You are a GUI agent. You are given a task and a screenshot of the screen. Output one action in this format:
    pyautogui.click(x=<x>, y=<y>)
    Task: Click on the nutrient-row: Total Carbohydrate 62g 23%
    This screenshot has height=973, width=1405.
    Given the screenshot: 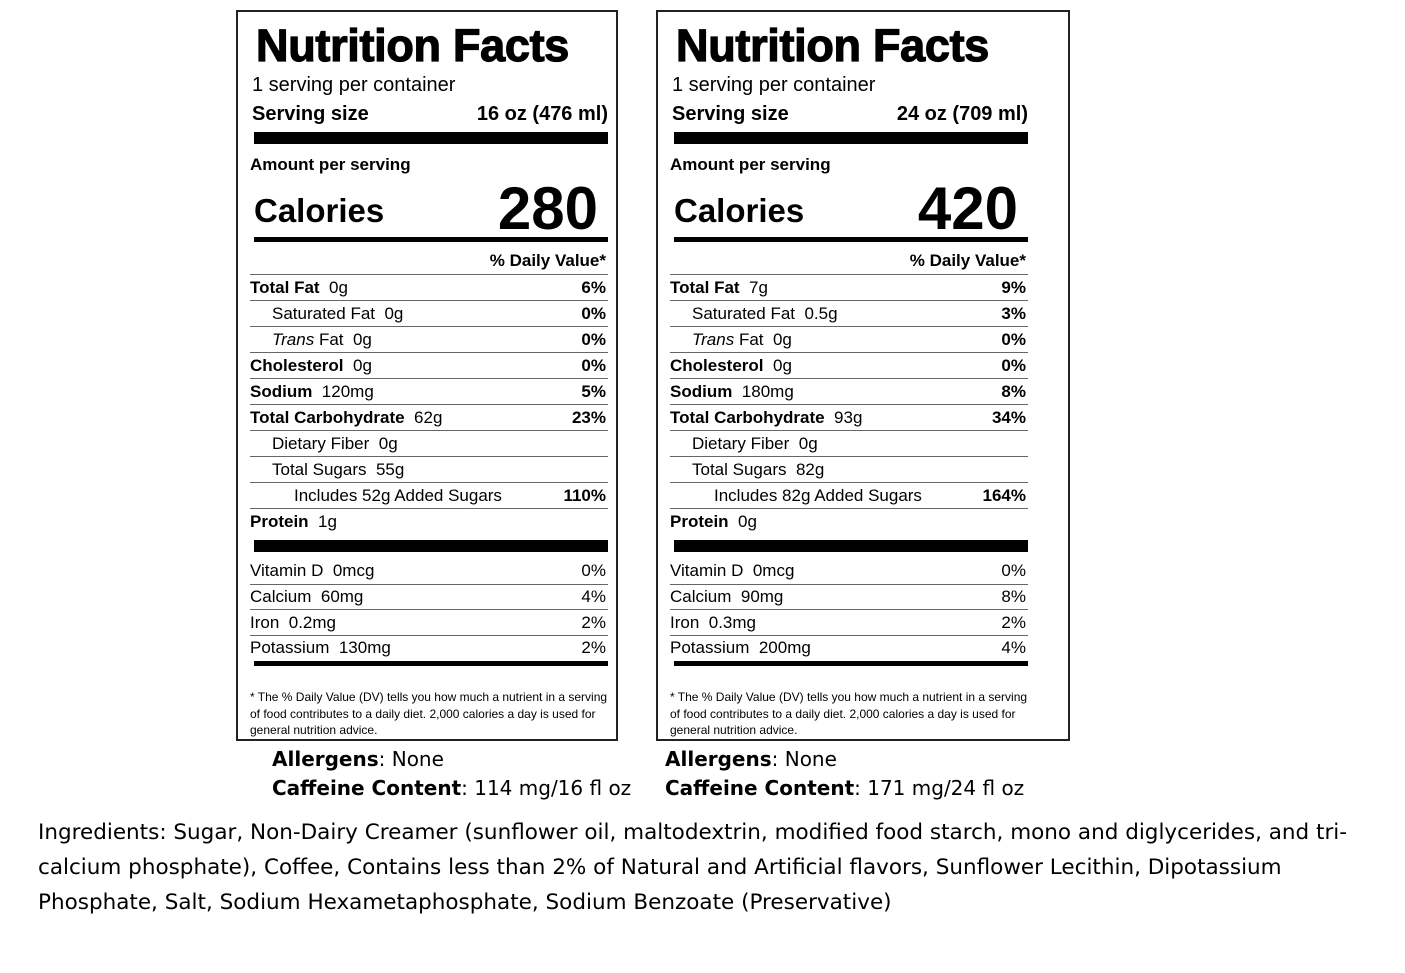 What is the action you would take?
    pyautogui.click(x=429, y=417)
    